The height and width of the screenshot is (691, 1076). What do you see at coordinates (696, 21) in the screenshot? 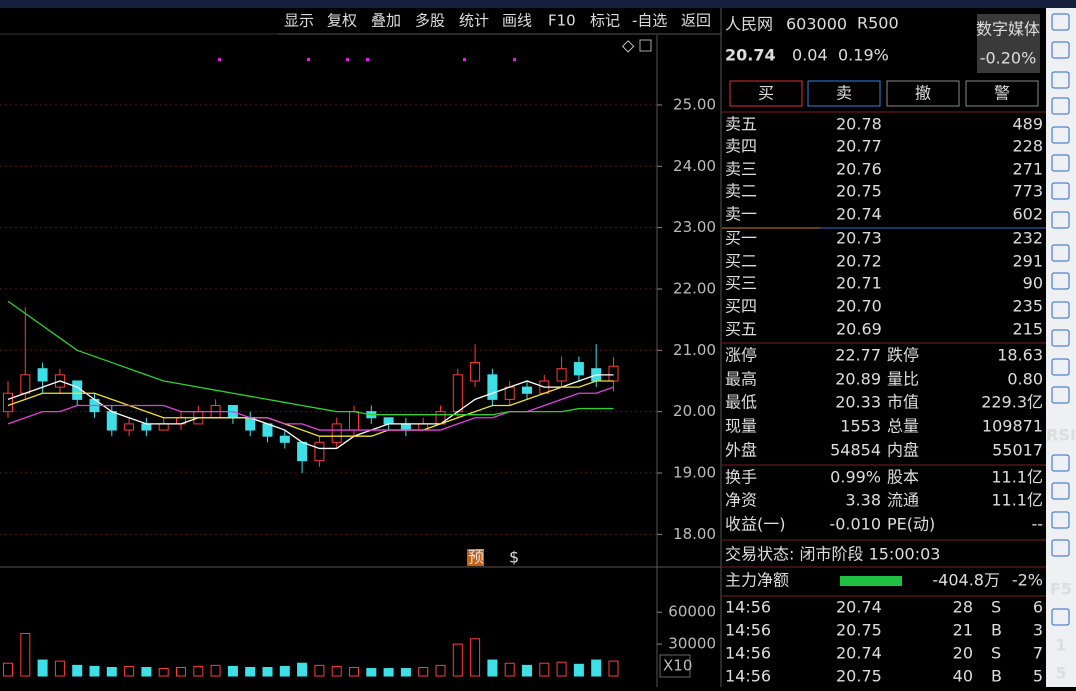
I see `toolbar-button: 返回` at bounding box center [696, 21].